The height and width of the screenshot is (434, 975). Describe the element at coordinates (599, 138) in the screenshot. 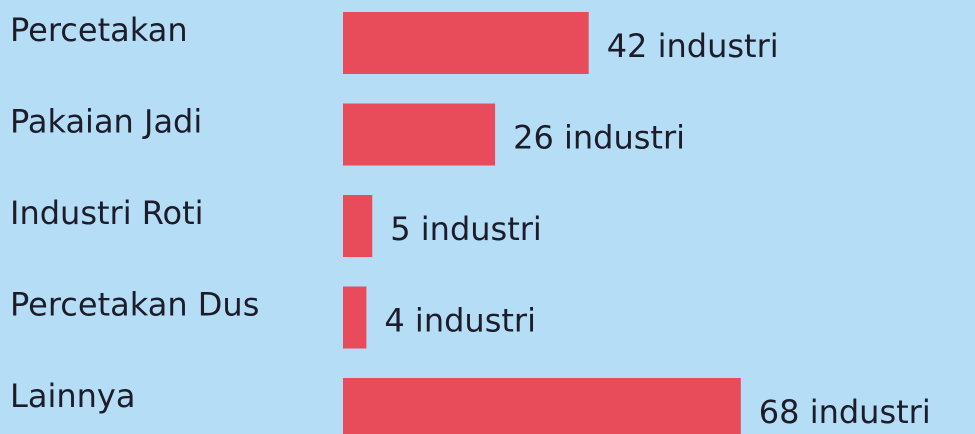

I see `value-label: 26 industri` at that location.